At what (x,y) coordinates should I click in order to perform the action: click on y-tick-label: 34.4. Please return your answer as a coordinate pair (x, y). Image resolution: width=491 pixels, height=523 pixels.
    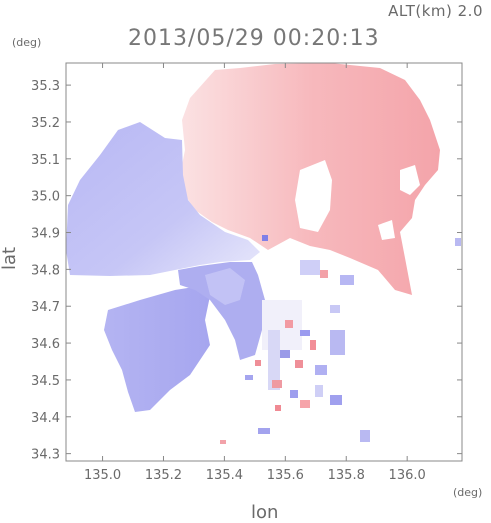
    Looking at the image, I should click on (45, 418).